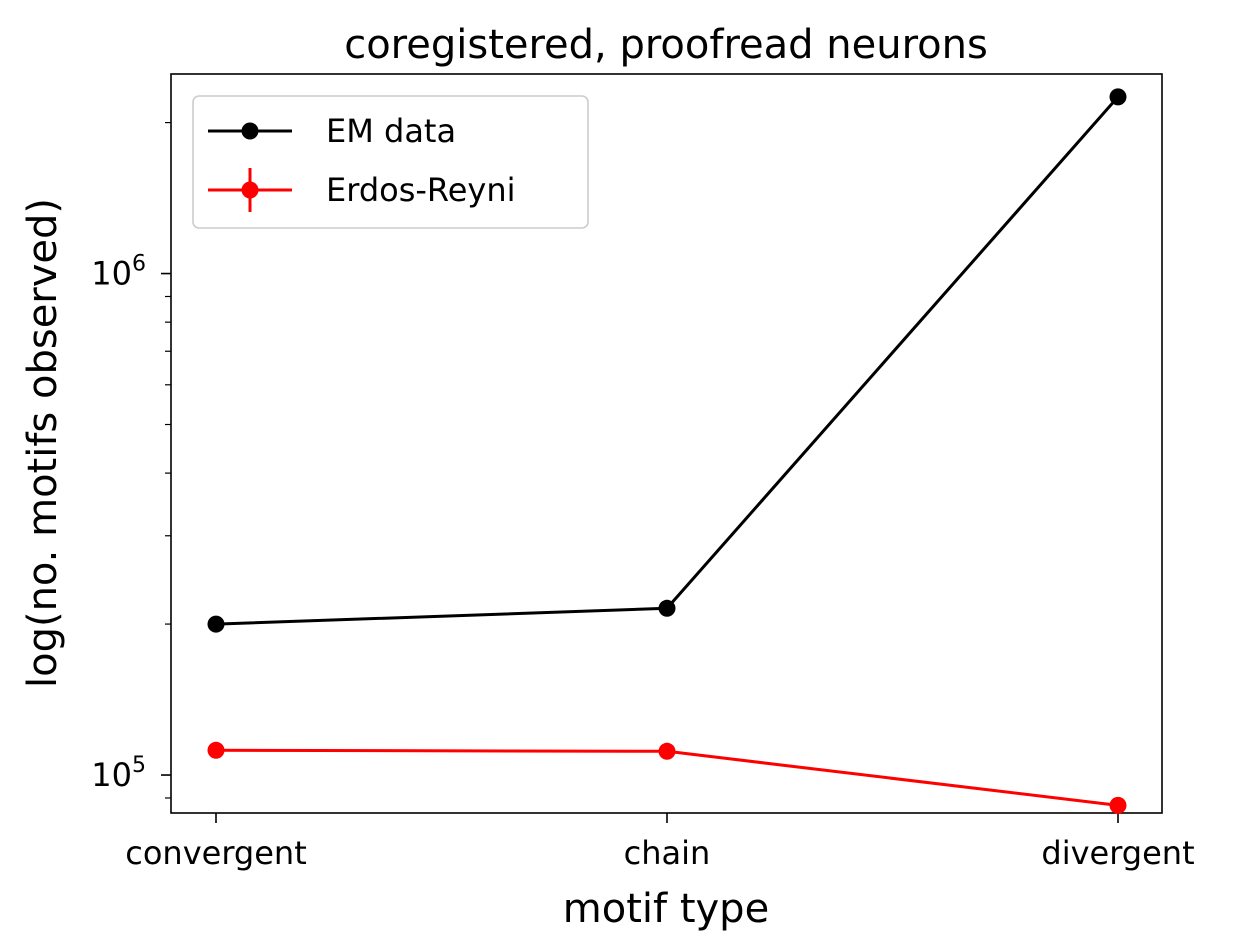  What do you see at coordinates (1117, 853) in the screenshot?
I see `x-tick-label: divergent` at bounding box center [1117, 853].